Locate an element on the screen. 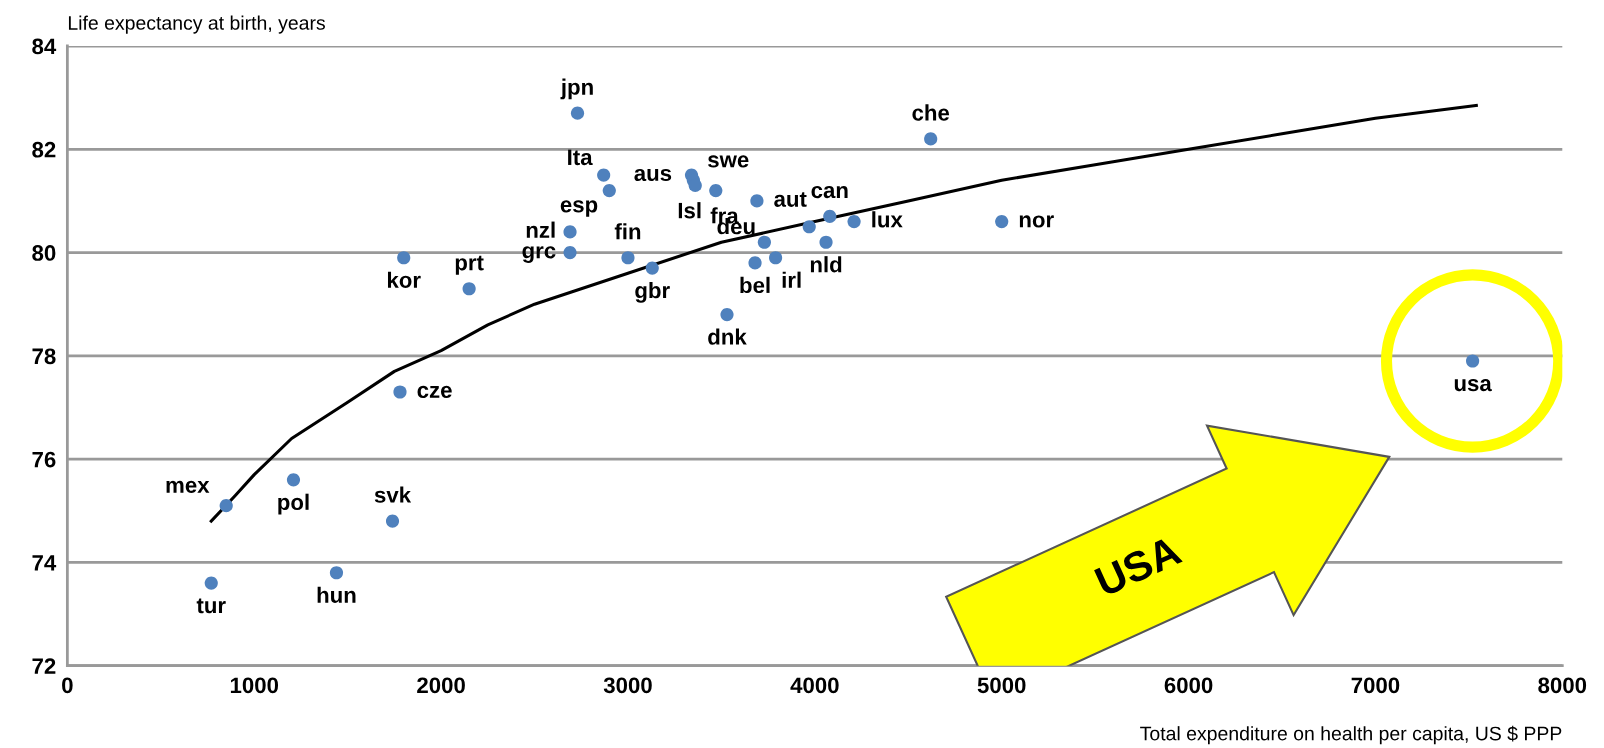 The height and width of the screenshot is (748, 1604). annotation: jpn is located at coordinates (576, 89).